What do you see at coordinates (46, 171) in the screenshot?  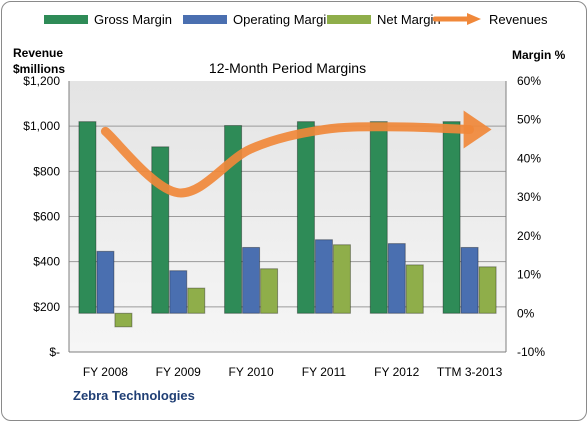 I see `left-tick-label: $800` at bounding box center [46, 171].